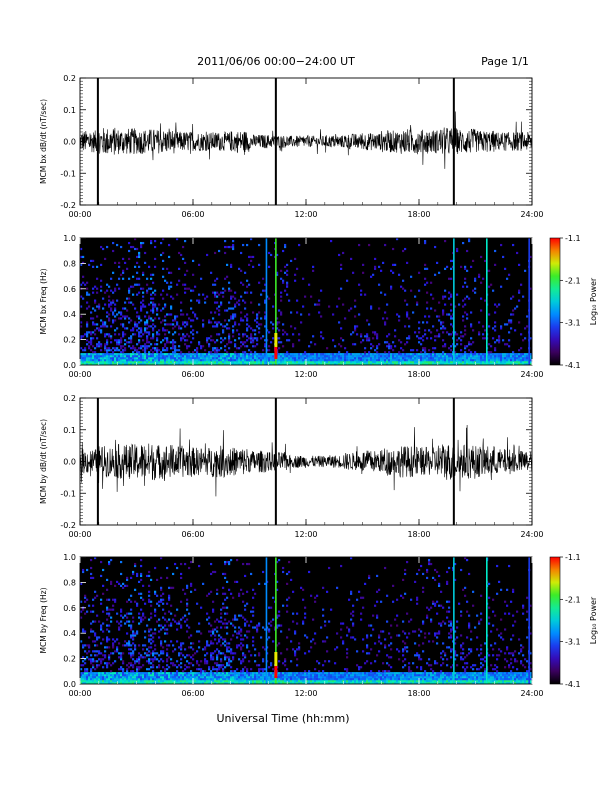 The image size is (612, 792). Describe the element at coordinates (573, 238) in the screenshot. I see `colorbar-tick-label: -1.1` at that location.